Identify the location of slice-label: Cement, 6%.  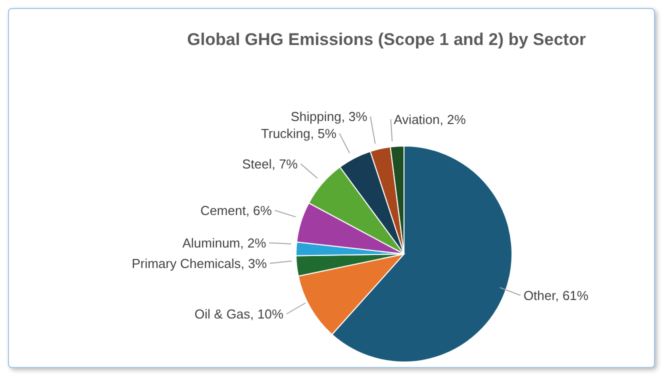
(236, 210).